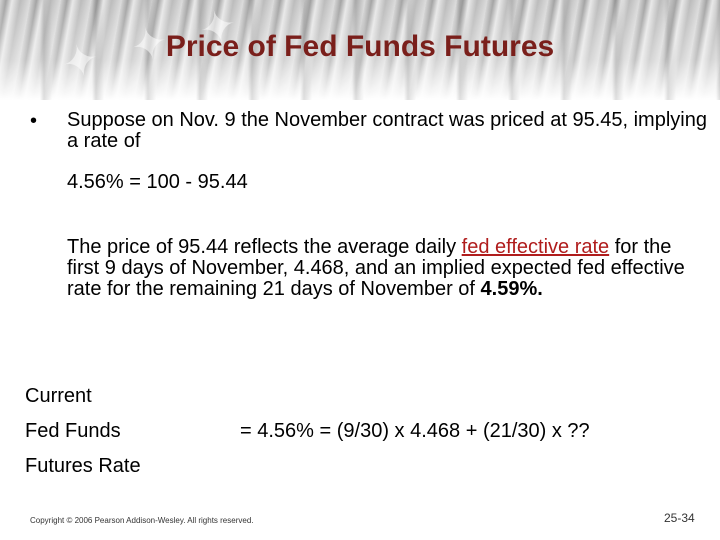  Describe the element at coordinates (679, 518) in the screenshot. I see `page-number: 25-34` at that location.